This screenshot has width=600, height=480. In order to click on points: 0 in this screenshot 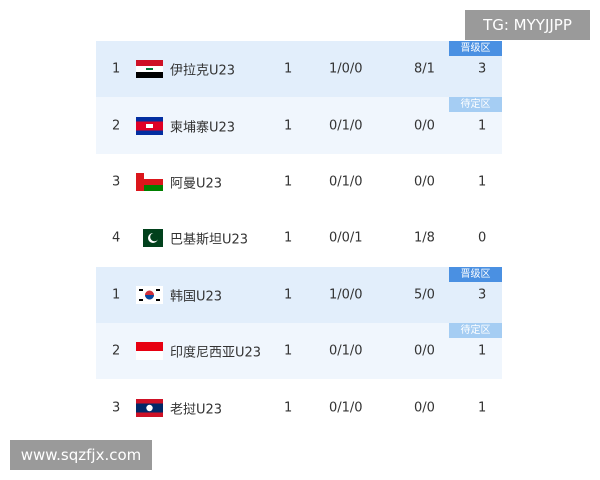, I will do `click(482, 238)`.